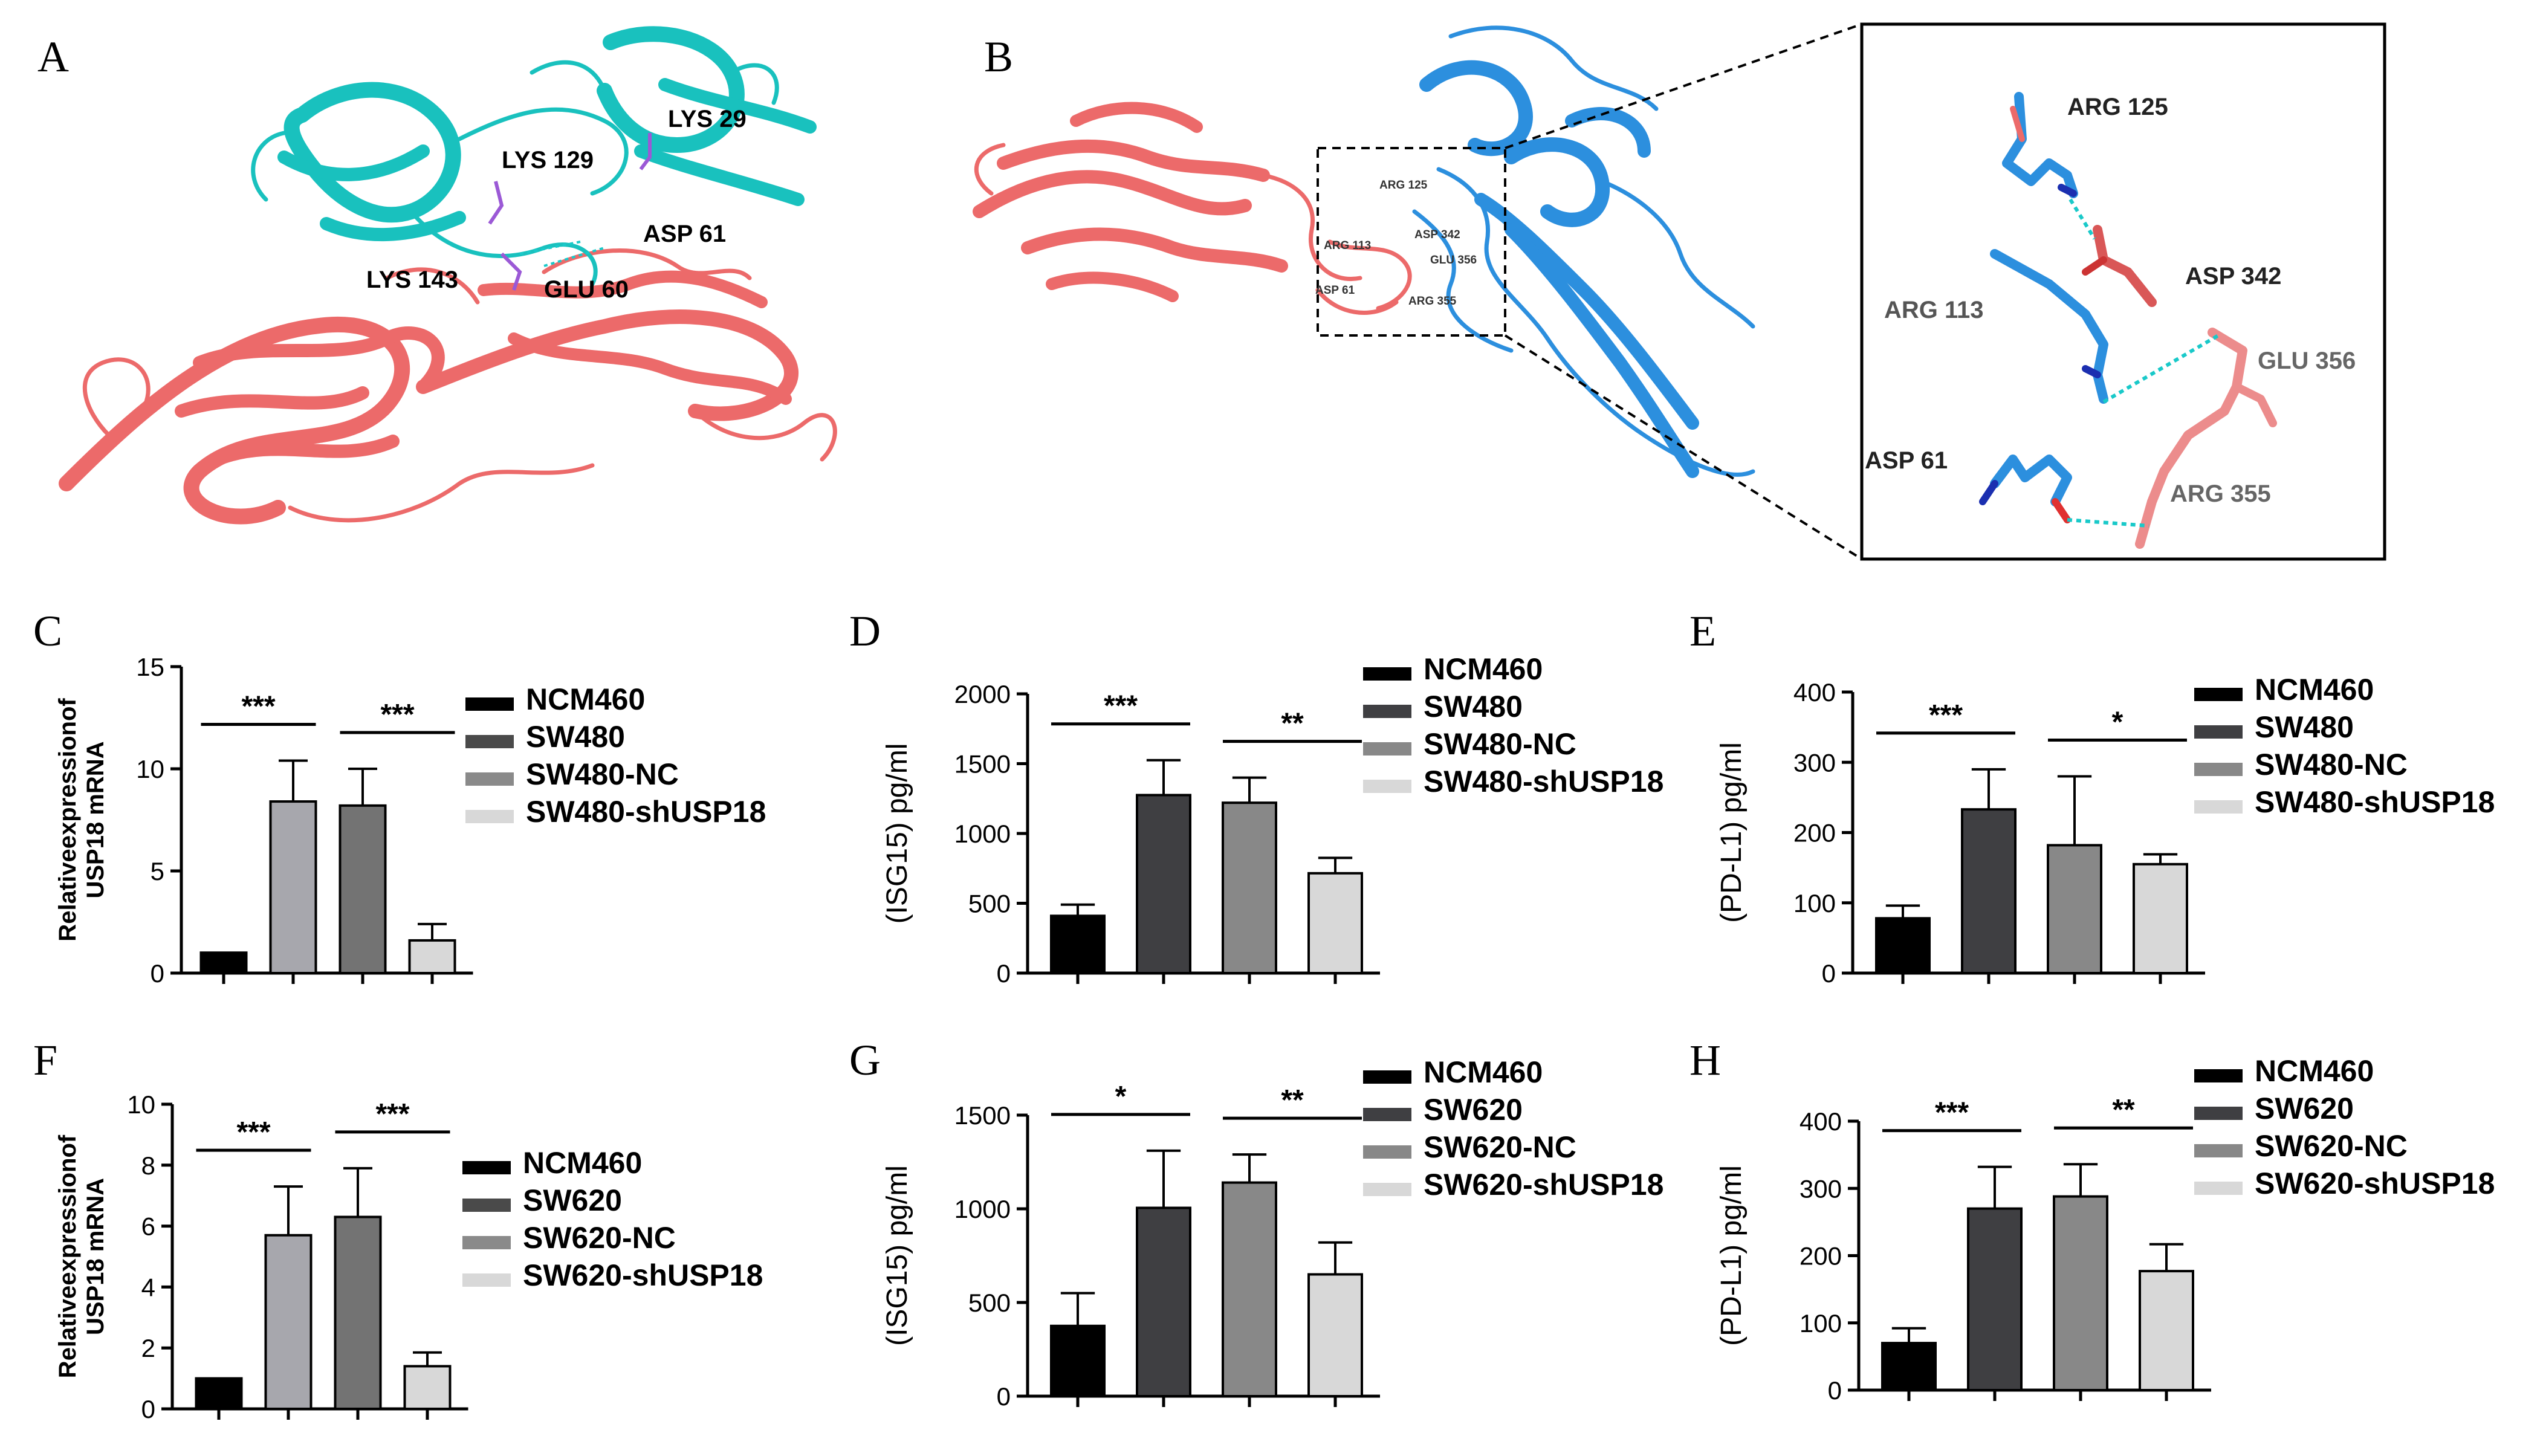  What do you see at coordinates (2128, 320) in the screenshot?
I see `inset-sticks` at bounding box center [2128, 320].